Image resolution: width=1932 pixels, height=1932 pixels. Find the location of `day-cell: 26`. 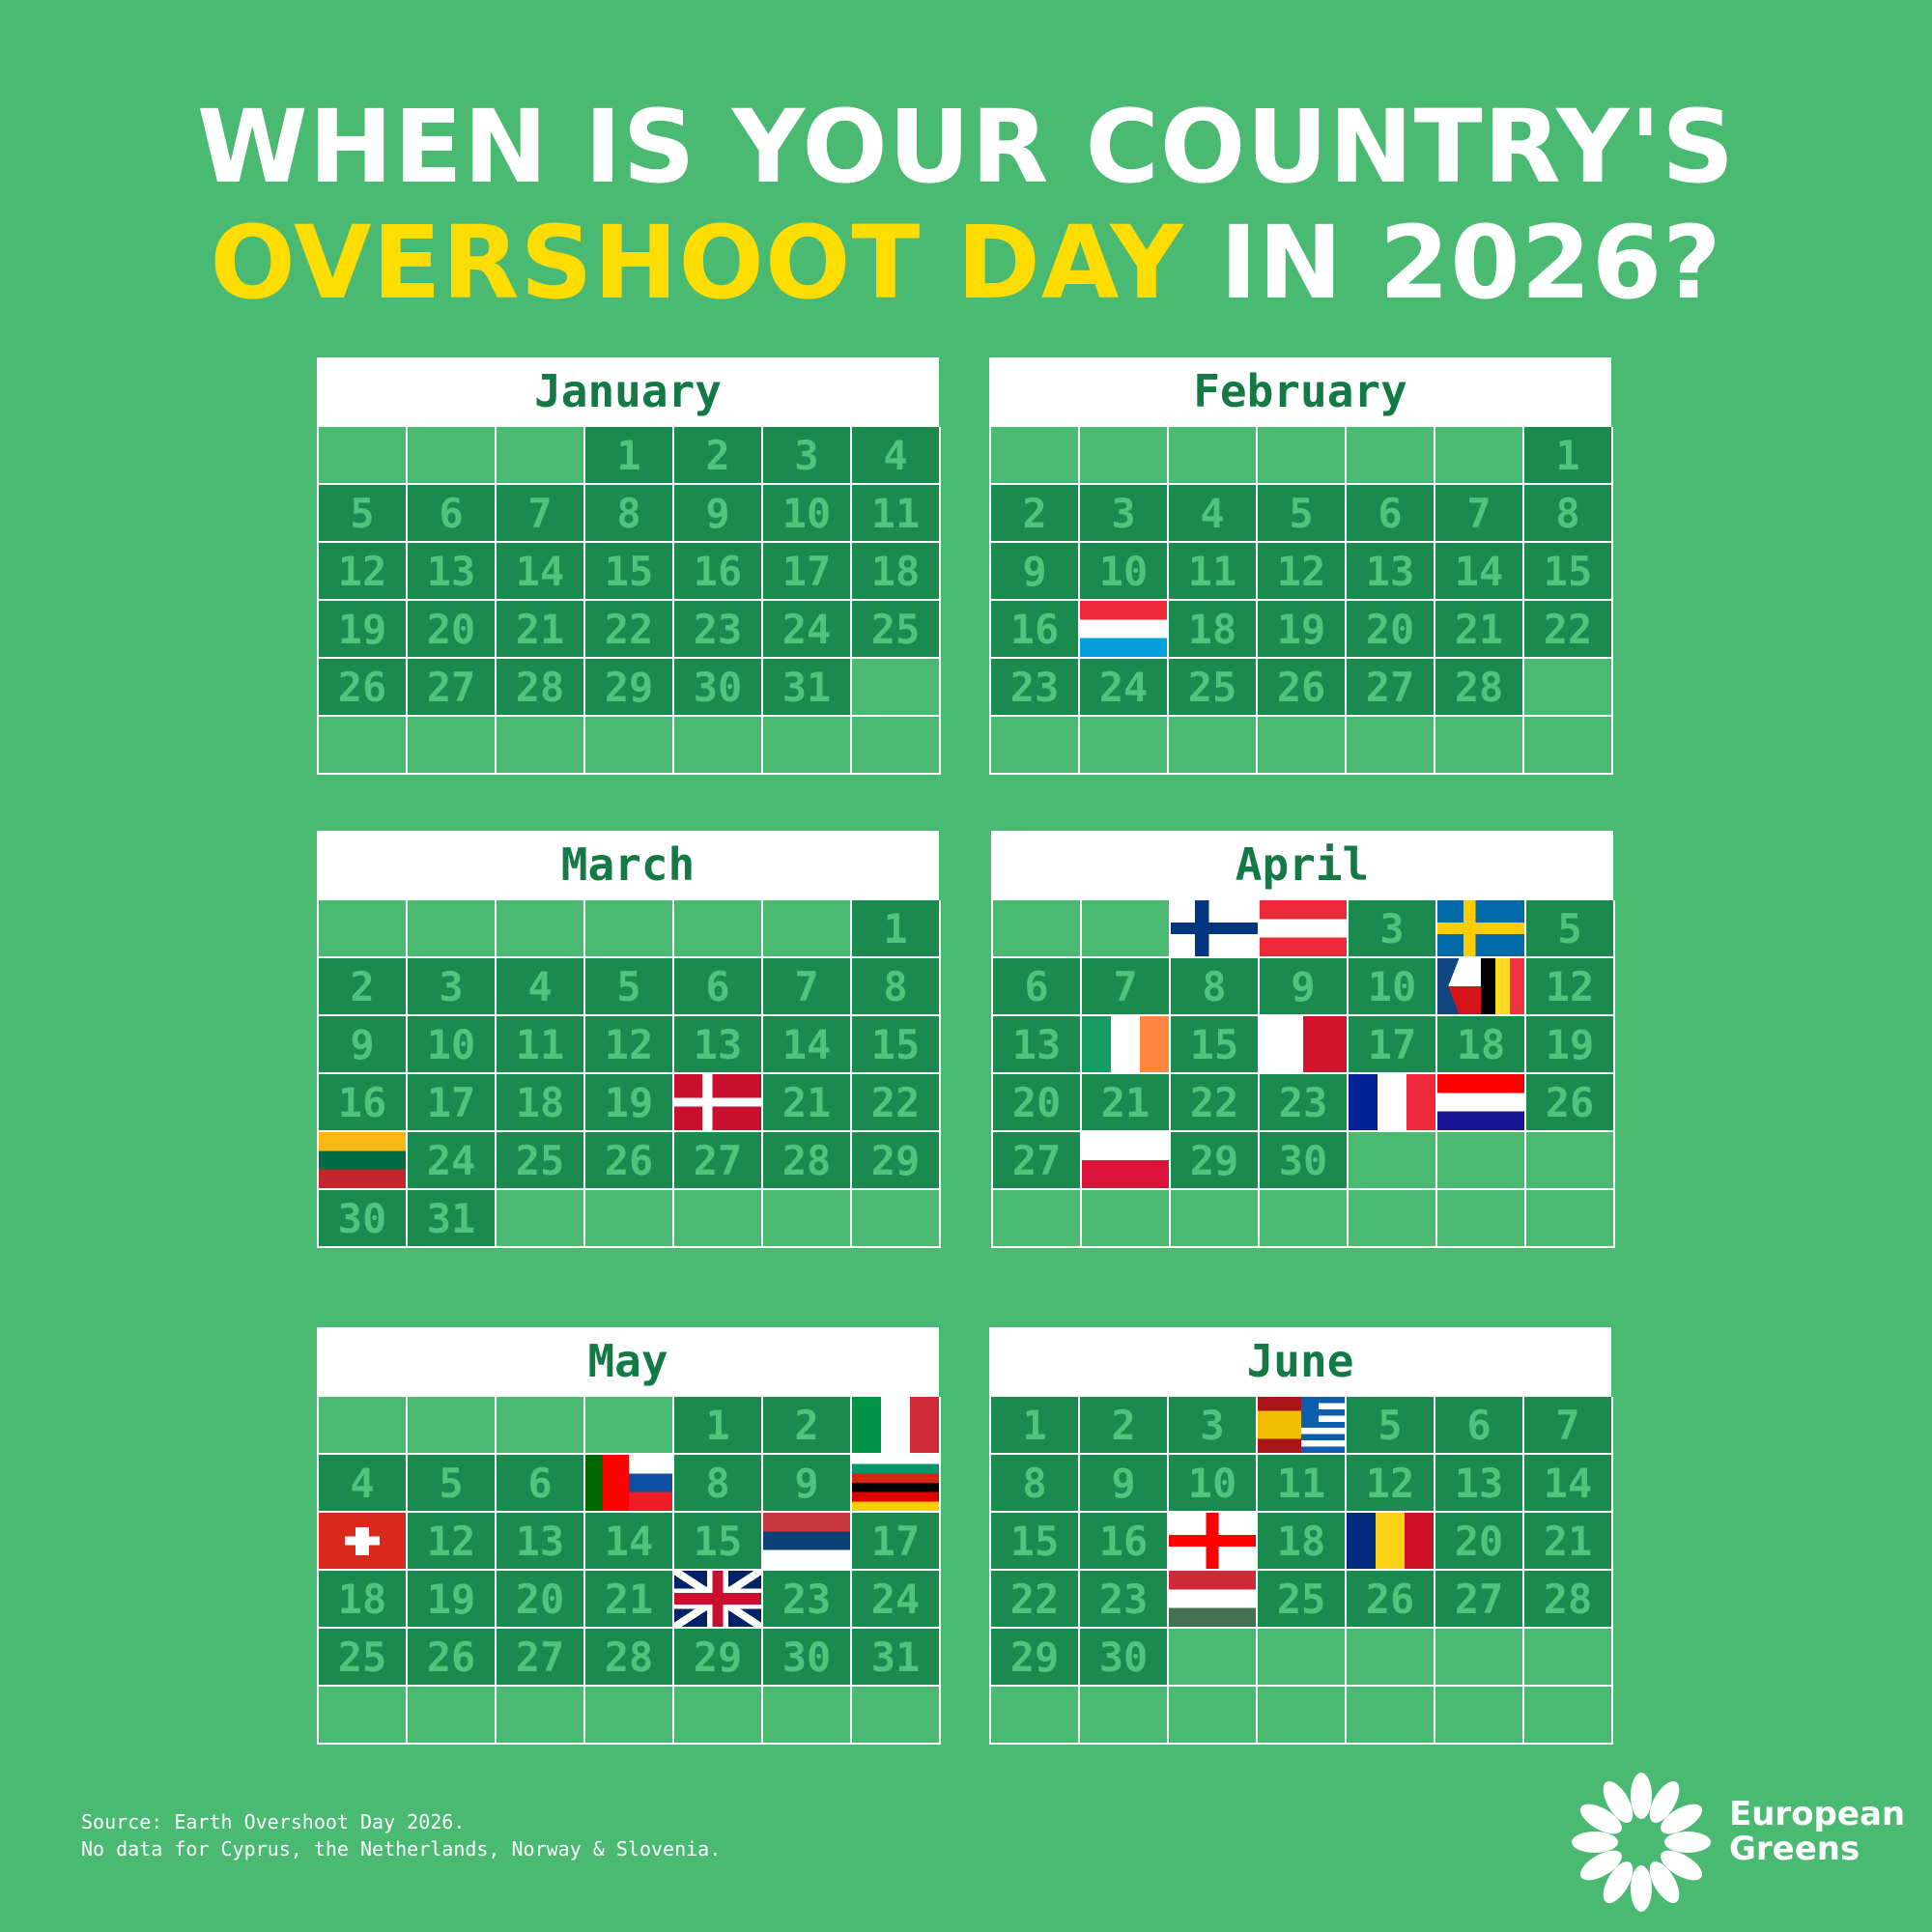

day-cell: 26 is located at coordinates (629, 1161).